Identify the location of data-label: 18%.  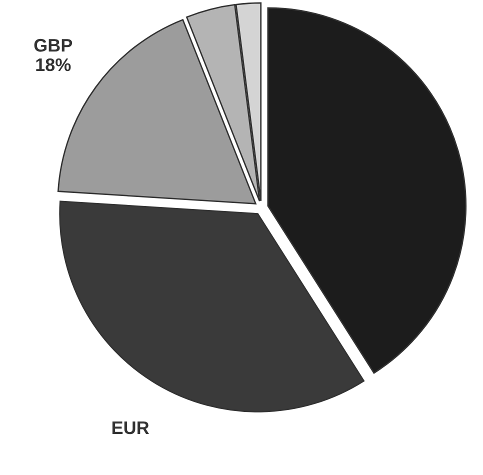
(53, 65).